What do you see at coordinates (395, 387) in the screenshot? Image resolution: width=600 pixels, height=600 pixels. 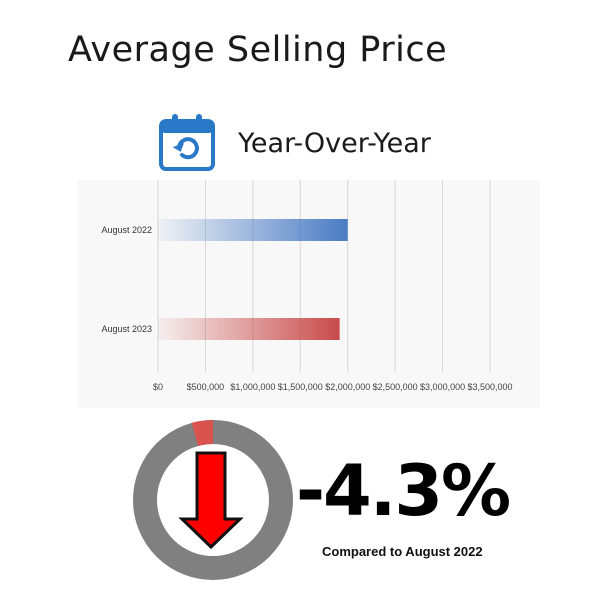 I see `x-tick-label: $2,500,000` at bounding box center [395, 387].